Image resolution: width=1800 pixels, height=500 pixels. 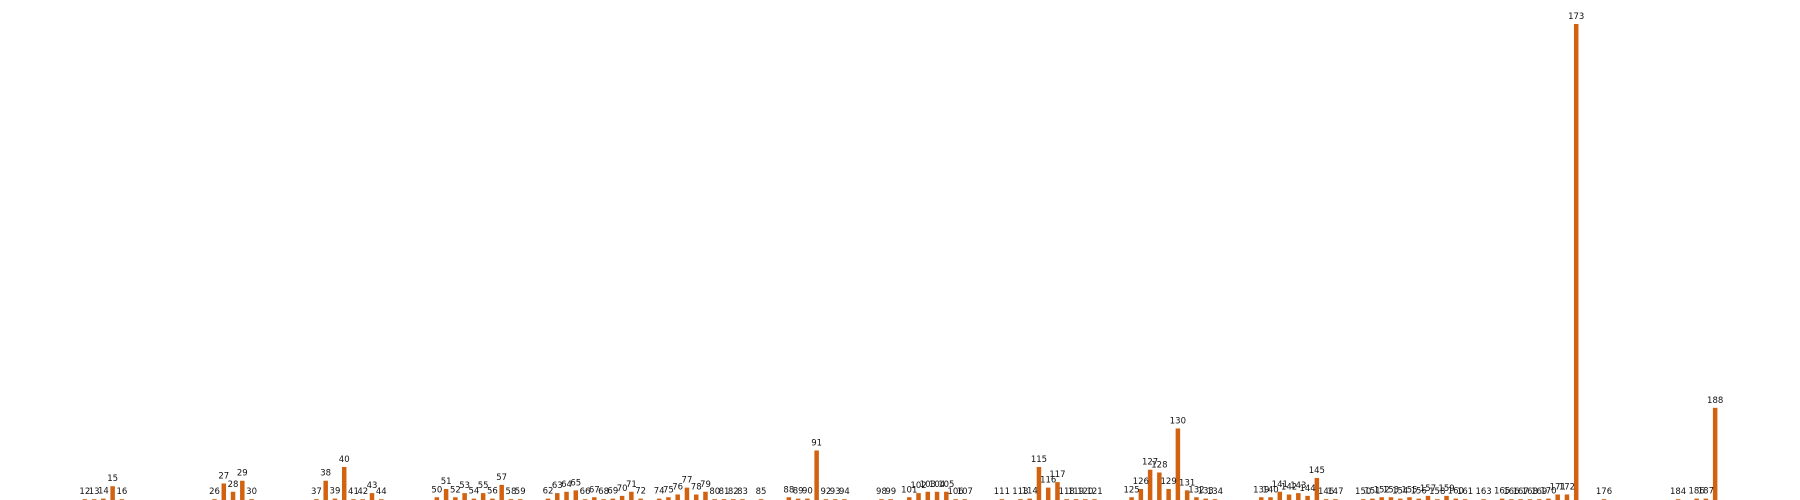 What do you see at coordinates (1057, 475) in the screenshot?
I see `bar-label-117: 117` at bounding box center [1057, 475].